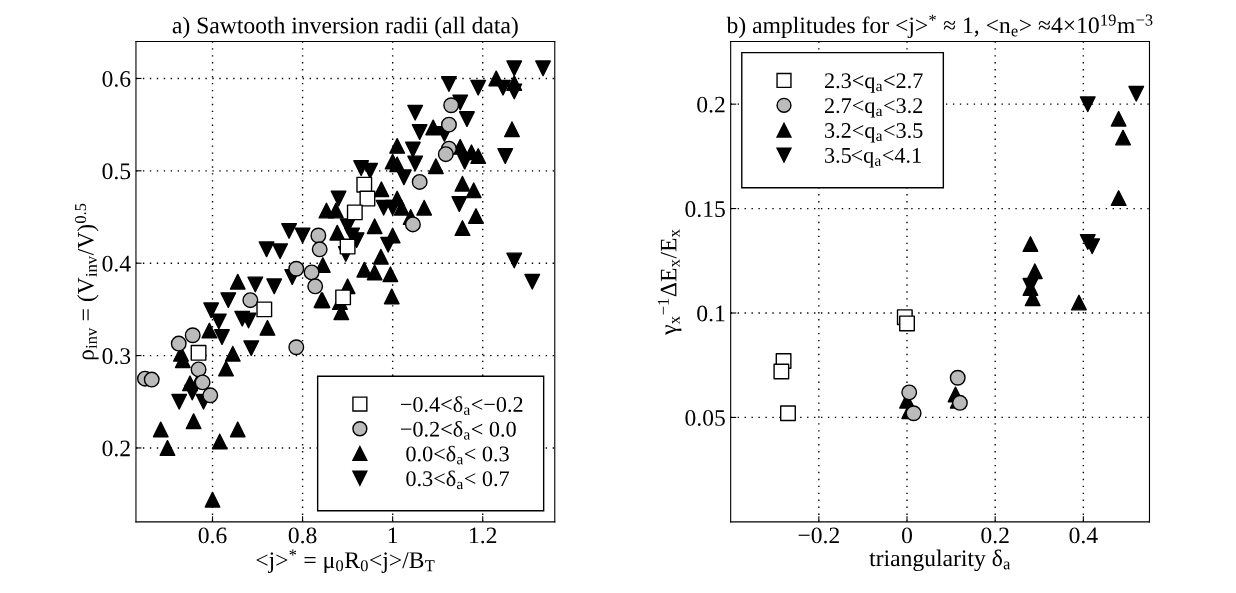 The width and height of the screenshot is (1236, 593). What do you see at coordinates (345, 27) in the screenshot?
I see `chart-title: a) Sawtooth inversion radii (all data)` at bounding box center [345, 27].